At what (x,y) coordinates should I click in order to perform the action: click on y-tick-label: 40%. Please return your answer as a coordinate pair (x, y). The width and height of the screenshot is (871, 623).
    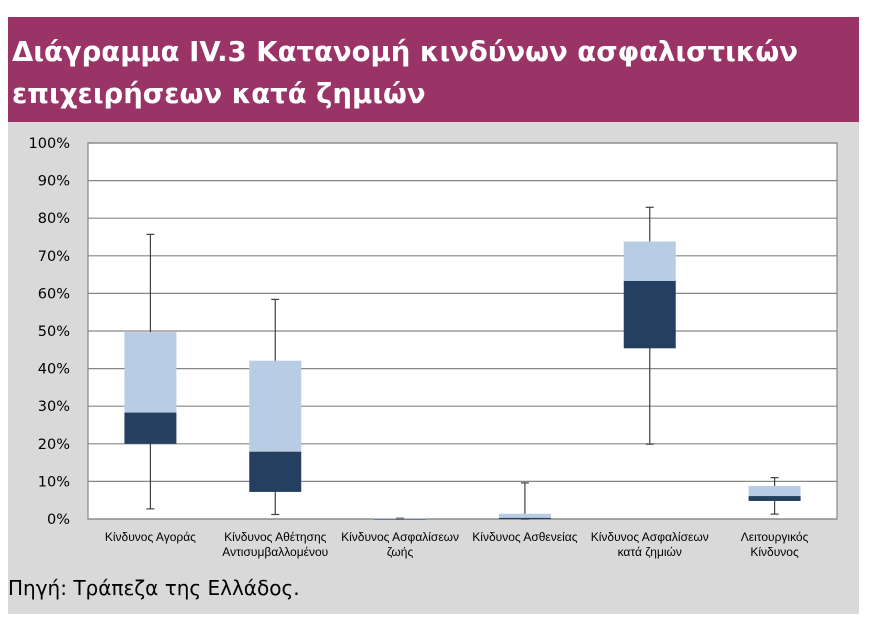
    Looking at the image, I should click on (54, 370).